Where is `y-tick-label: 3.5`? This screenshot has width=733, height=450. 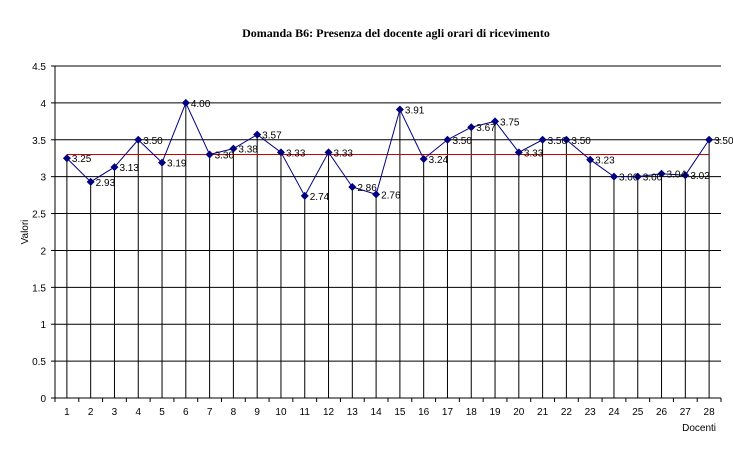 y-tick-label: 3.5 is located at coordinates (39, 141).